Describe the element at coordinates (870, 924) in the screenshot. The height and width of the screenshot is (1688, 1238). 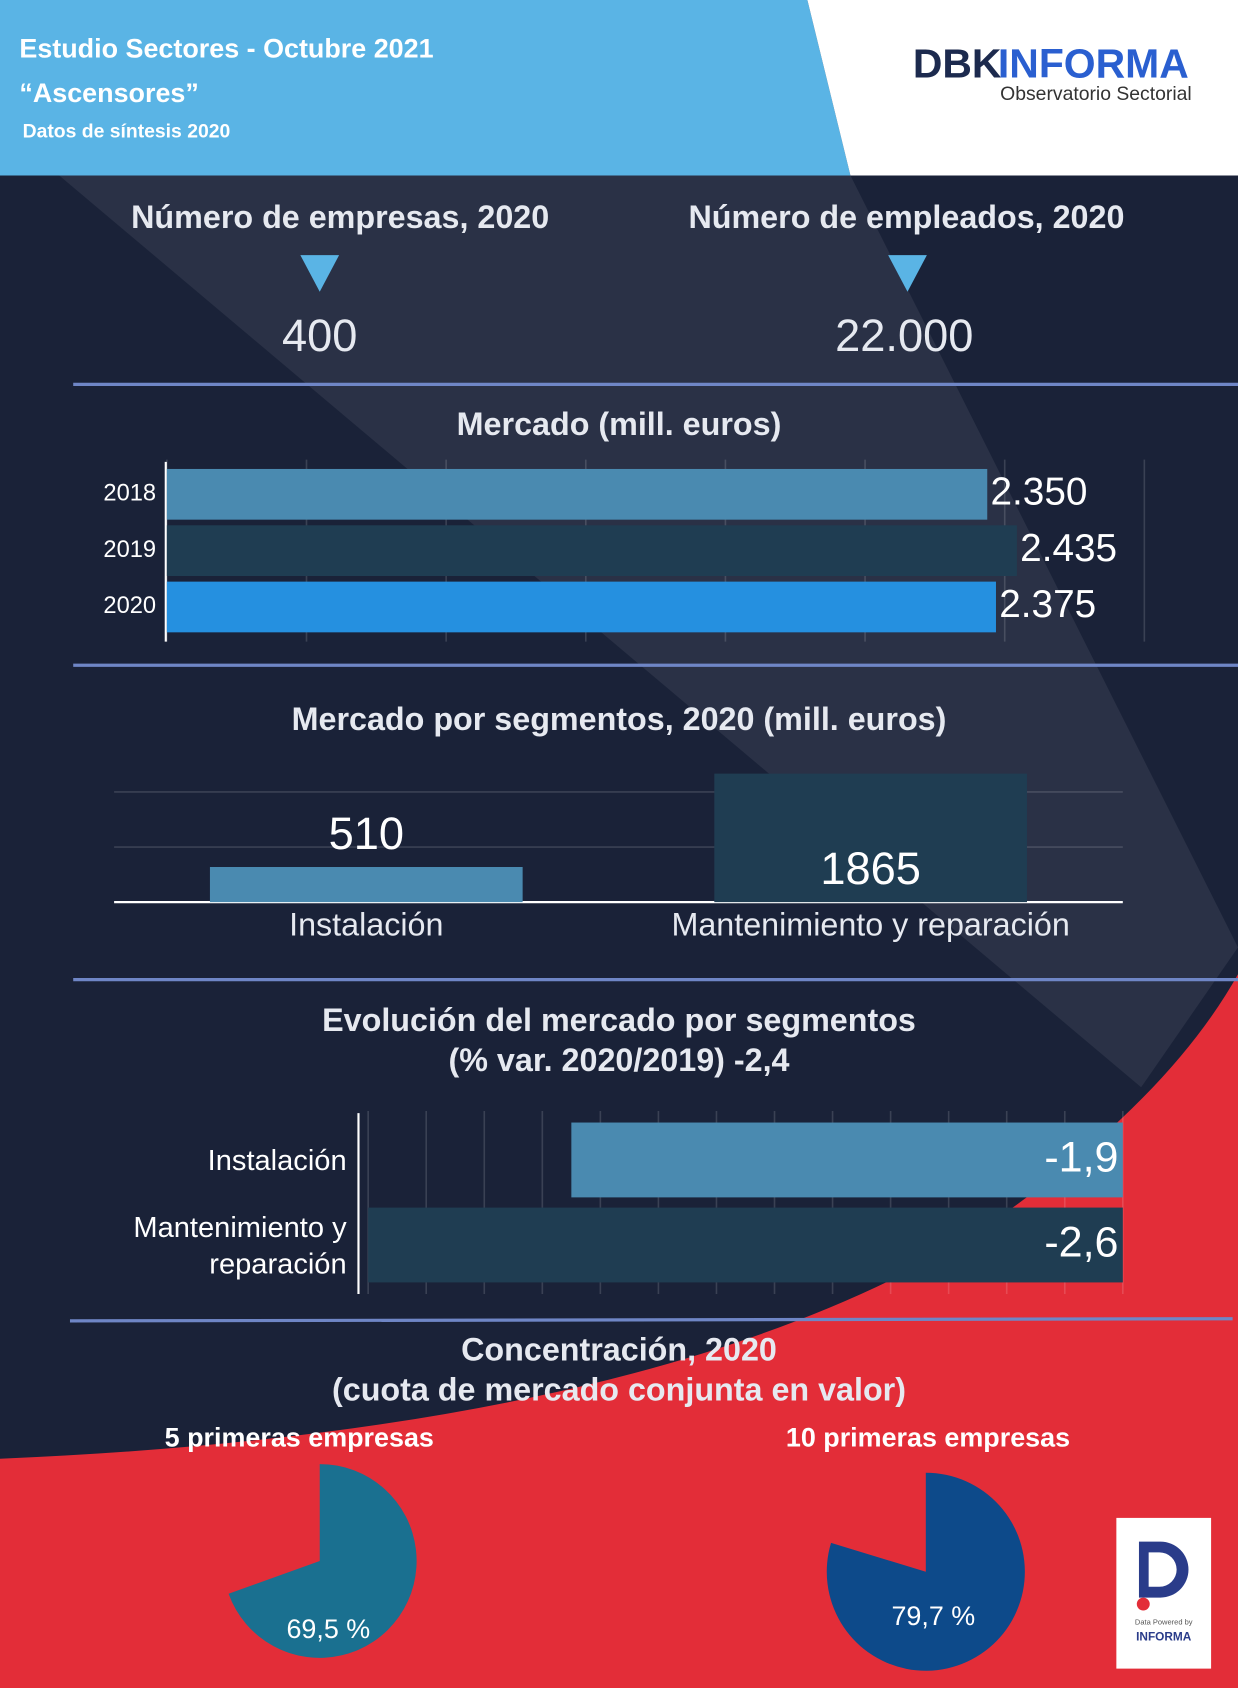
I see `x-tick-label: Mantenimiento y reparación` at that location.